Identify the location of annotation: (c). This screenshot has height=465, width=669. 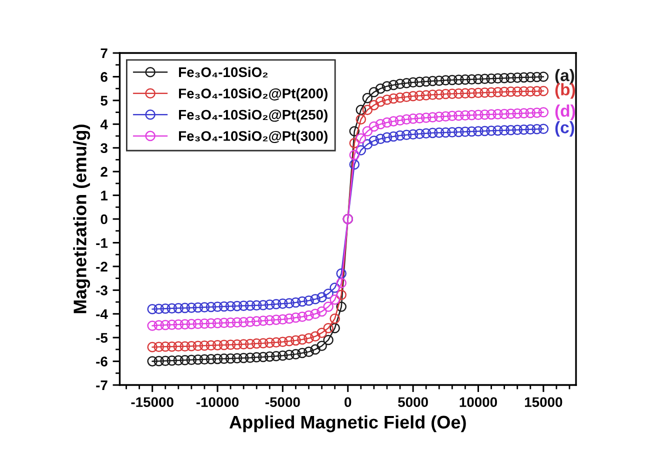
(564, 129).